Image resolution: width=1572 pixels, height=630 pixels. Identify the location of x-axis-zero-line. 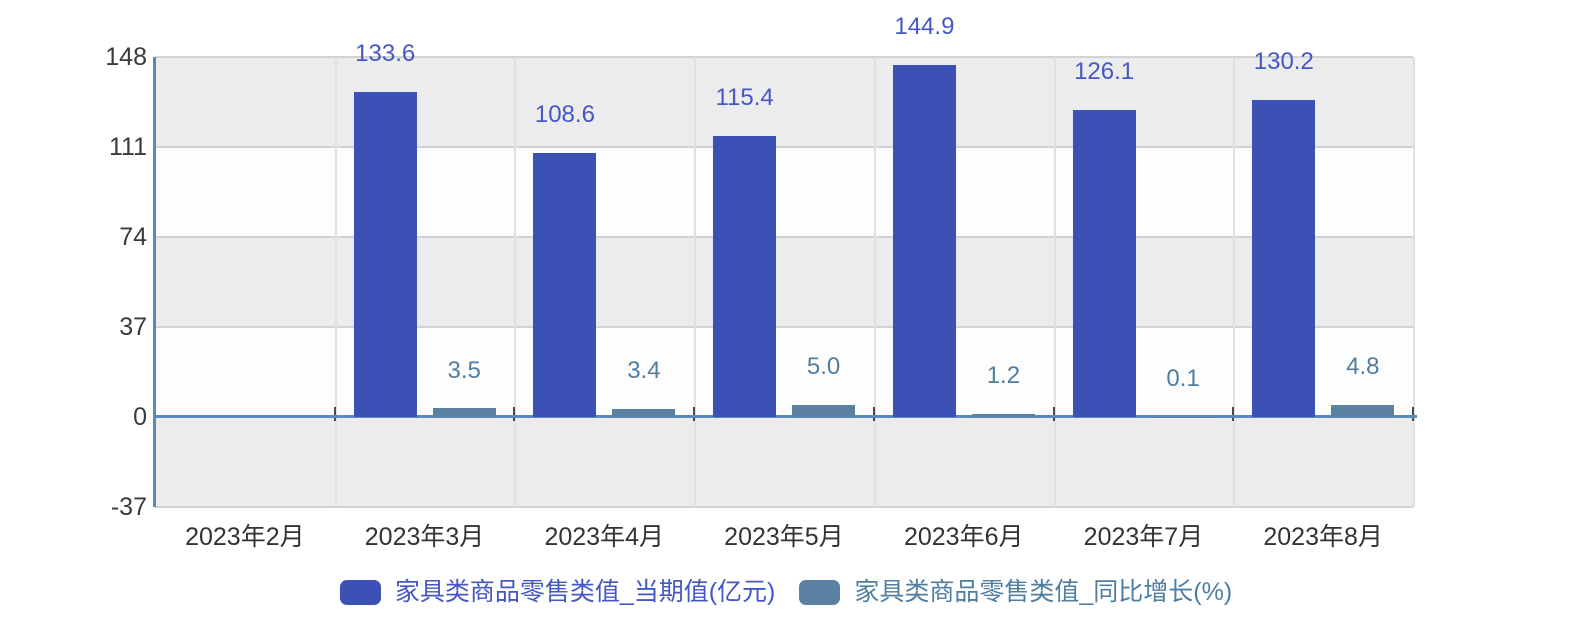
(786, 416).